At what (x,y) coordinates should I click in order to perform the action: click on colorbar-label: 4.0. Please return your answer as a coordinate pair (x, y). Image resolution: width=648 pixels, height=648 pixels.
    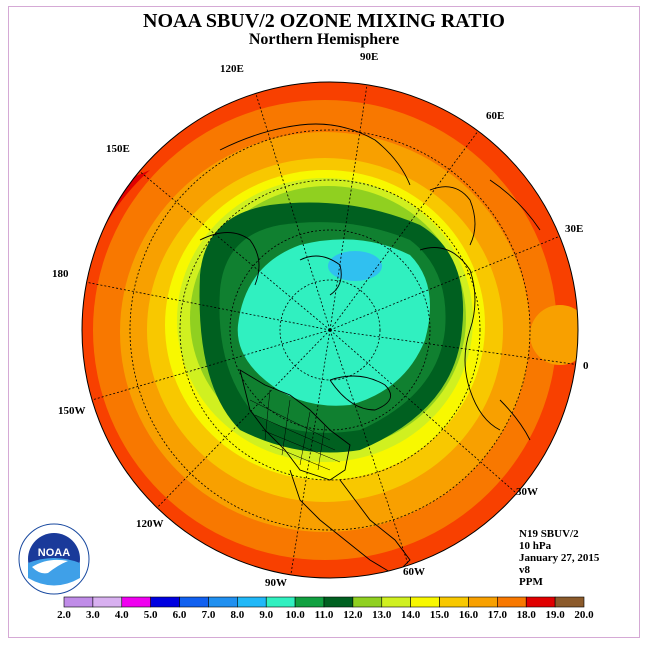
    Looking at the image, I should click on (121, 615).